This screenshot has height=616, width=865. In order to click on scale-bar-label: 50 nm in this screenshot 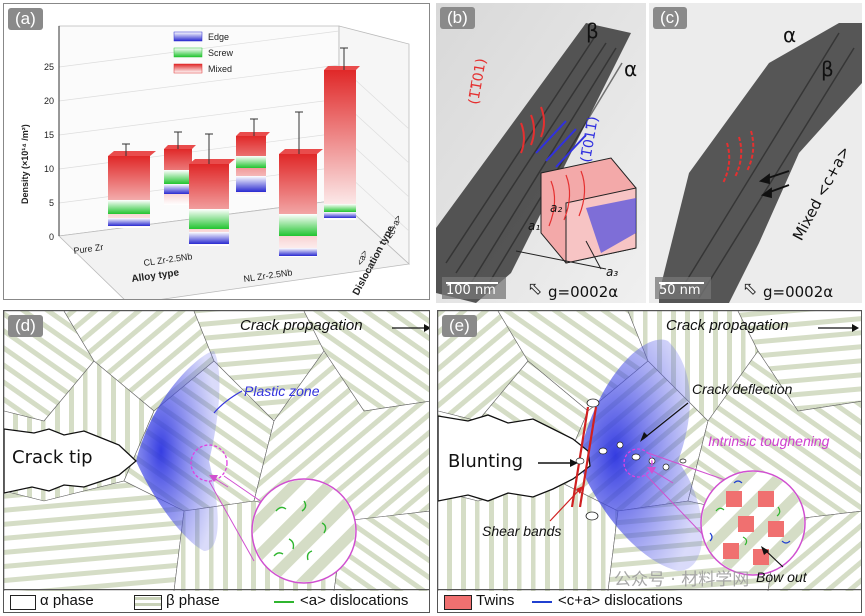, I will do `click(680, 290)`.